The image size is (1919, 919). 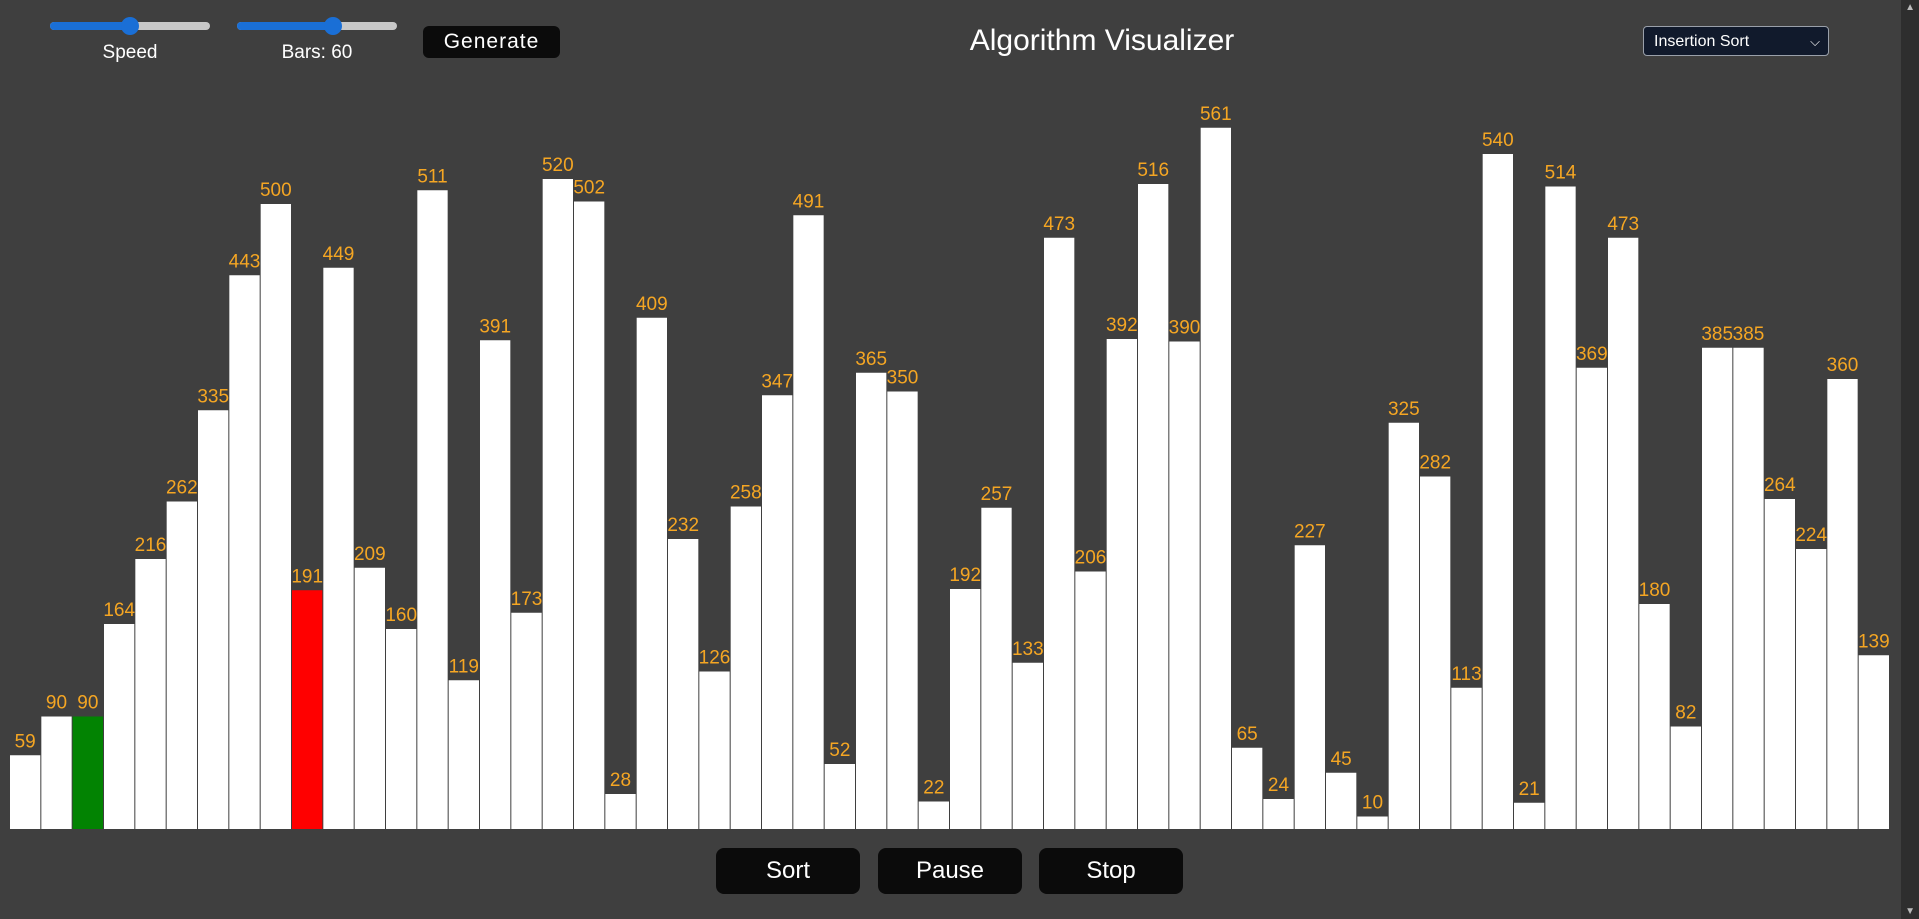 What do you see at coordinates (1529, 789) in the screenshot?
I see `bar-value-label: 21` at bounding box center [1529, 789].